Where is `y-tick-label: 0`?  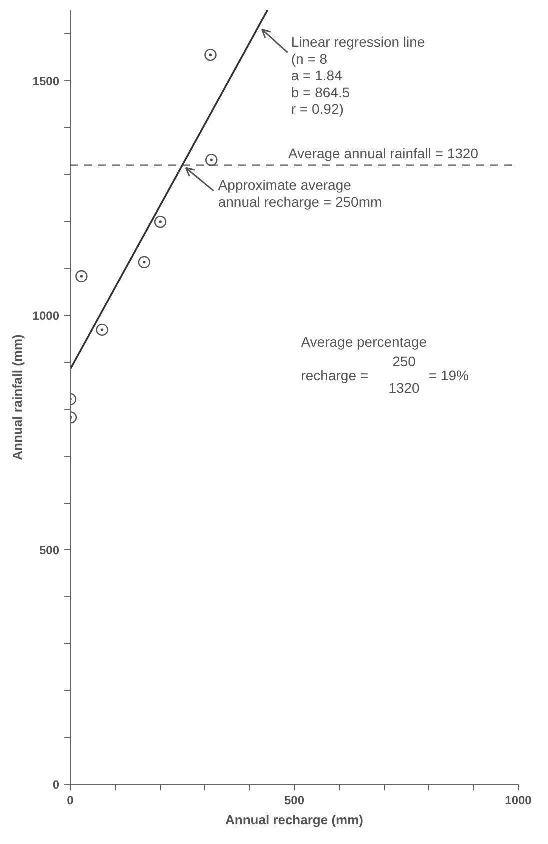
y-tick-label: 0 is located at coordinates (56, 785).